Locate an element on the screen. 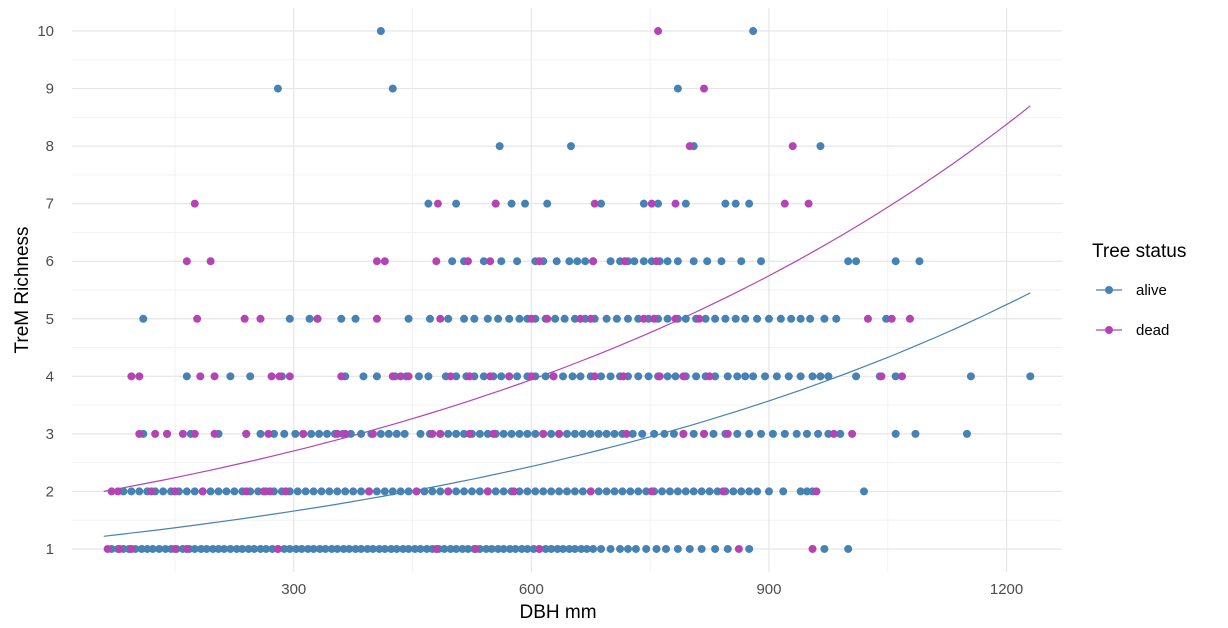 The width and height of the screenshot is (1228, 628). x-tick-label: 1200 is located at coordinates (1006, 589).